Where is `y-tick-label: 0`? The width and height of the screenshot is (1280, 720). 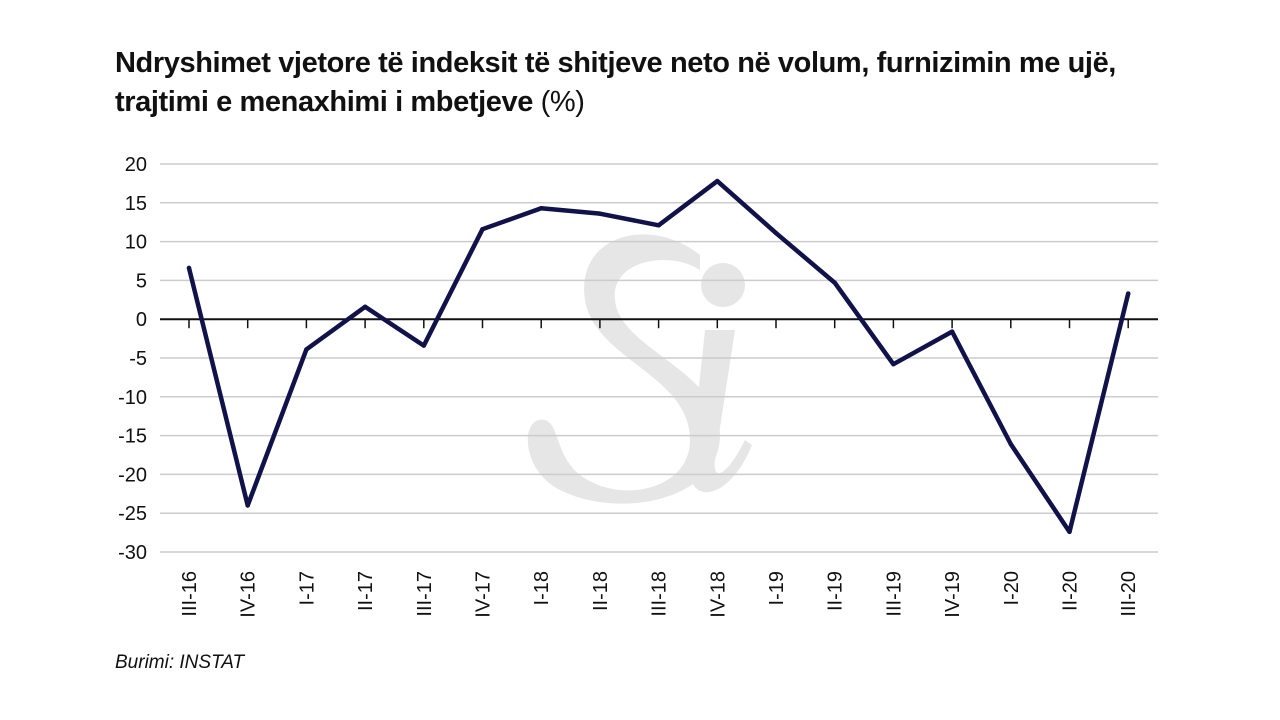
y-tick-label: 0 is located at coordinates (141, 320).